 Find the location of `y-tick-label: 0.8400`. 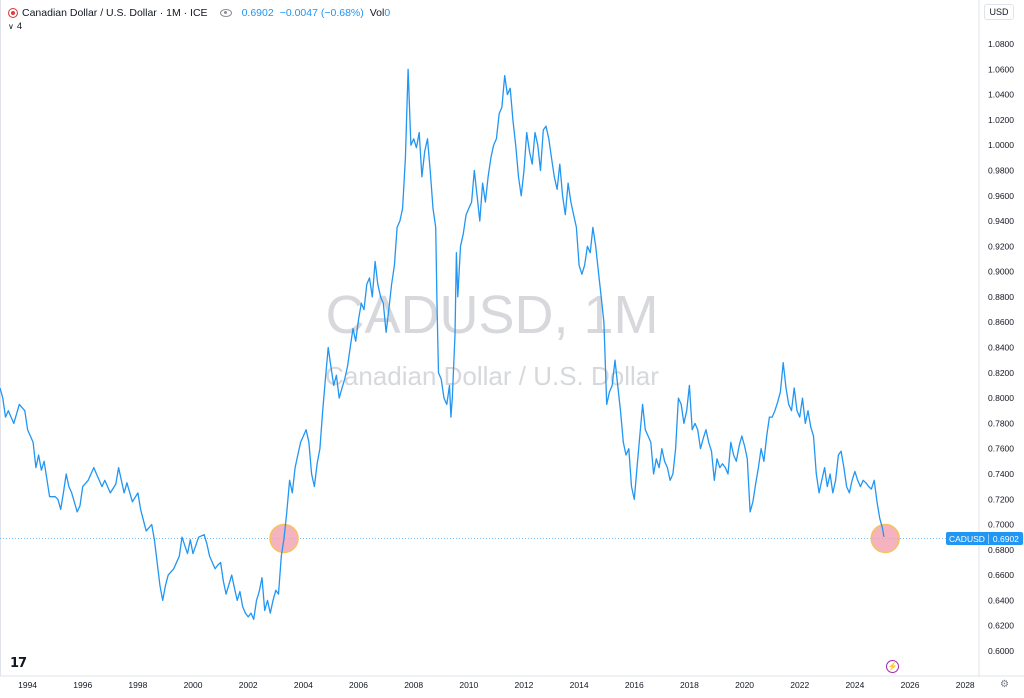

y-tick-label: 0.8400 is located at coordinates (1001, 348).